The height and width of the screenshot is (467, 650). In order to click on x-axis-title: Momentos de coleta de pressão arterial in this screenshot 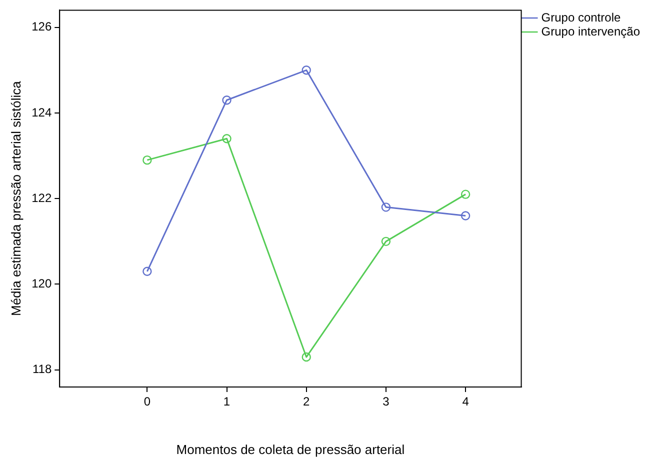, I will do `click(290, 449)`.